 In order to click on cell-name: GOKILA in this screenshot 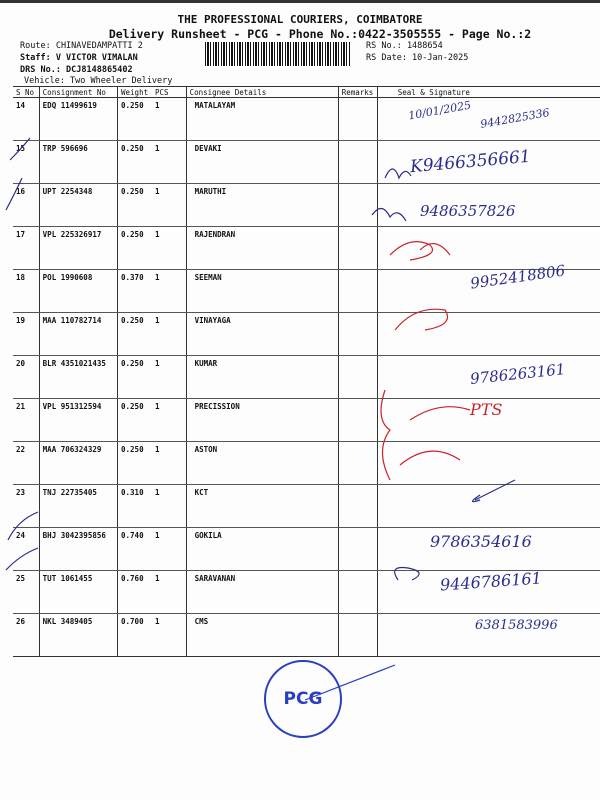, I will do `click(262, 549)`.